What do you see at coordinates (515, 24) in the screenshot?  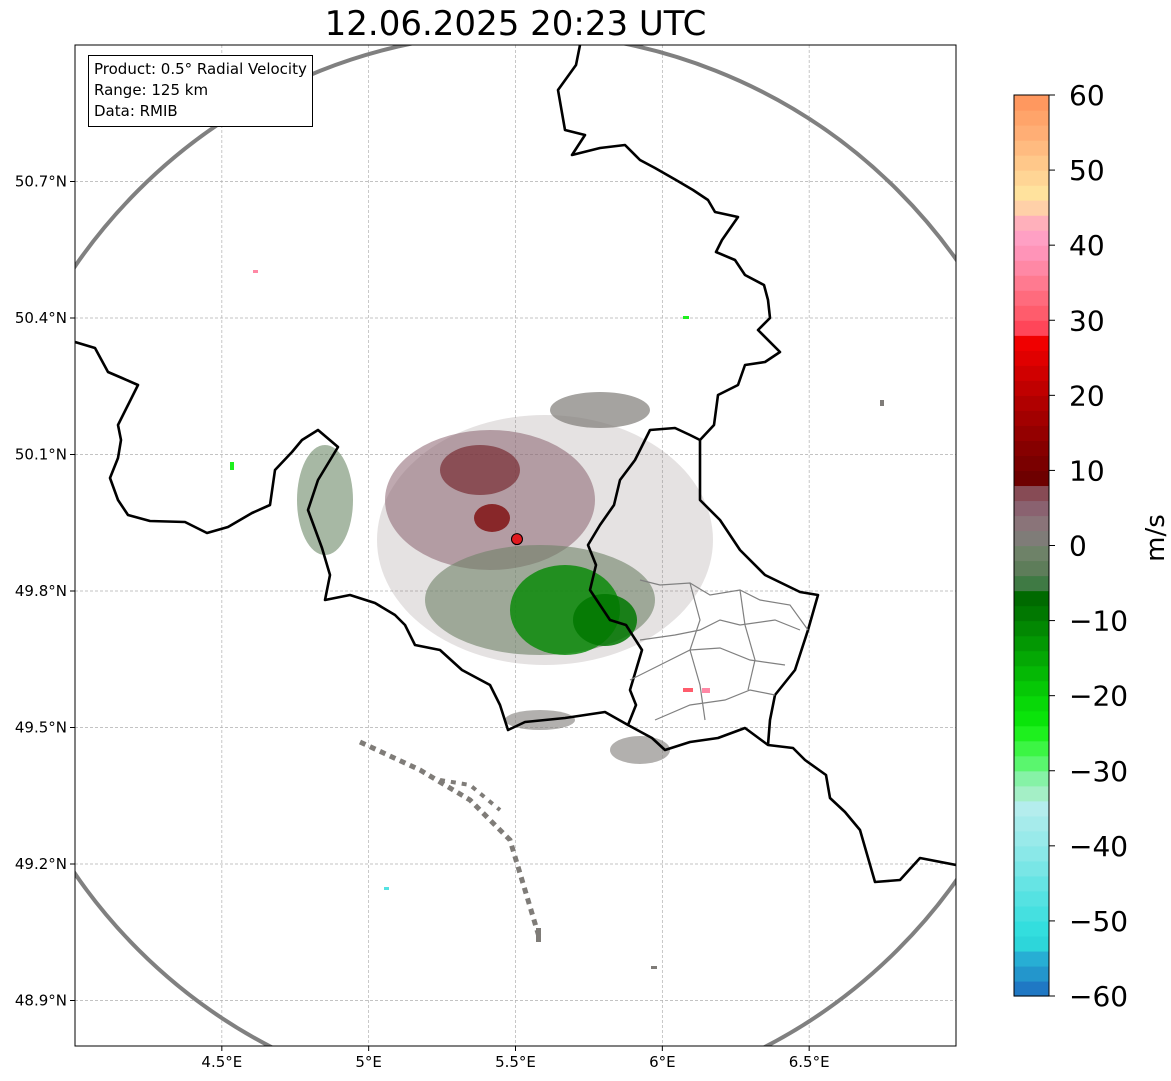 I see `map-title: 12.06.2025 20:23 UTC` at bounding box center [515, 24].